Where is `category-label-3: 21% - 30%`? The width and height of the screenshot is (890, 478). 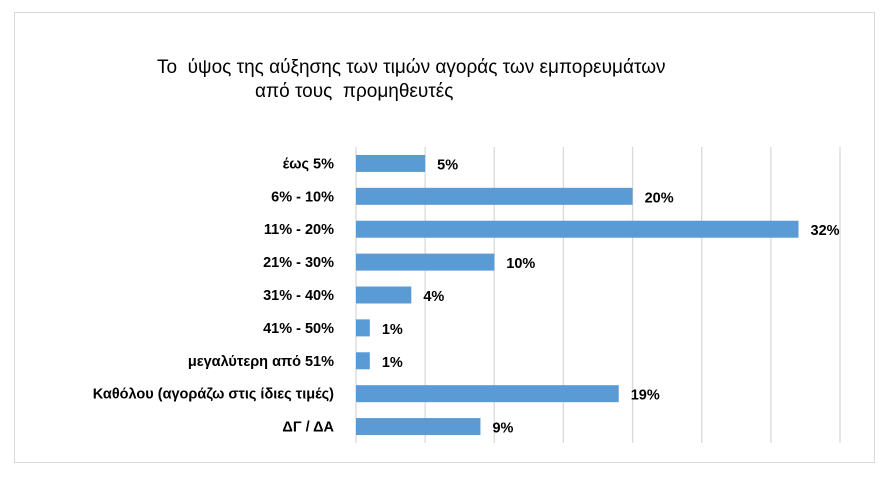 category-label-3: 21% - 30% is located at coordinates (298, 263).